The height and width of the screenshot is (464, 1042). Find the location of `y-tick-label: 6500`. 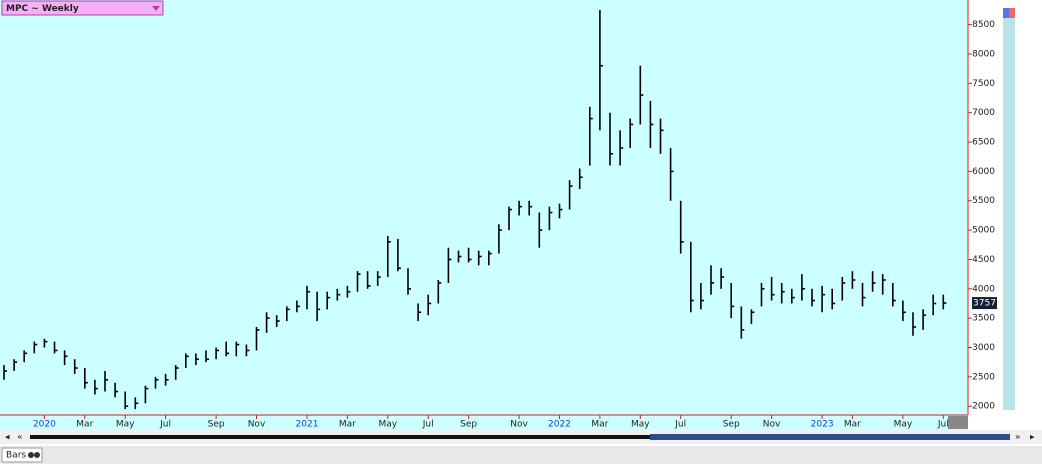

y-tick-label: 6500 is located at coordinates (983, 143).